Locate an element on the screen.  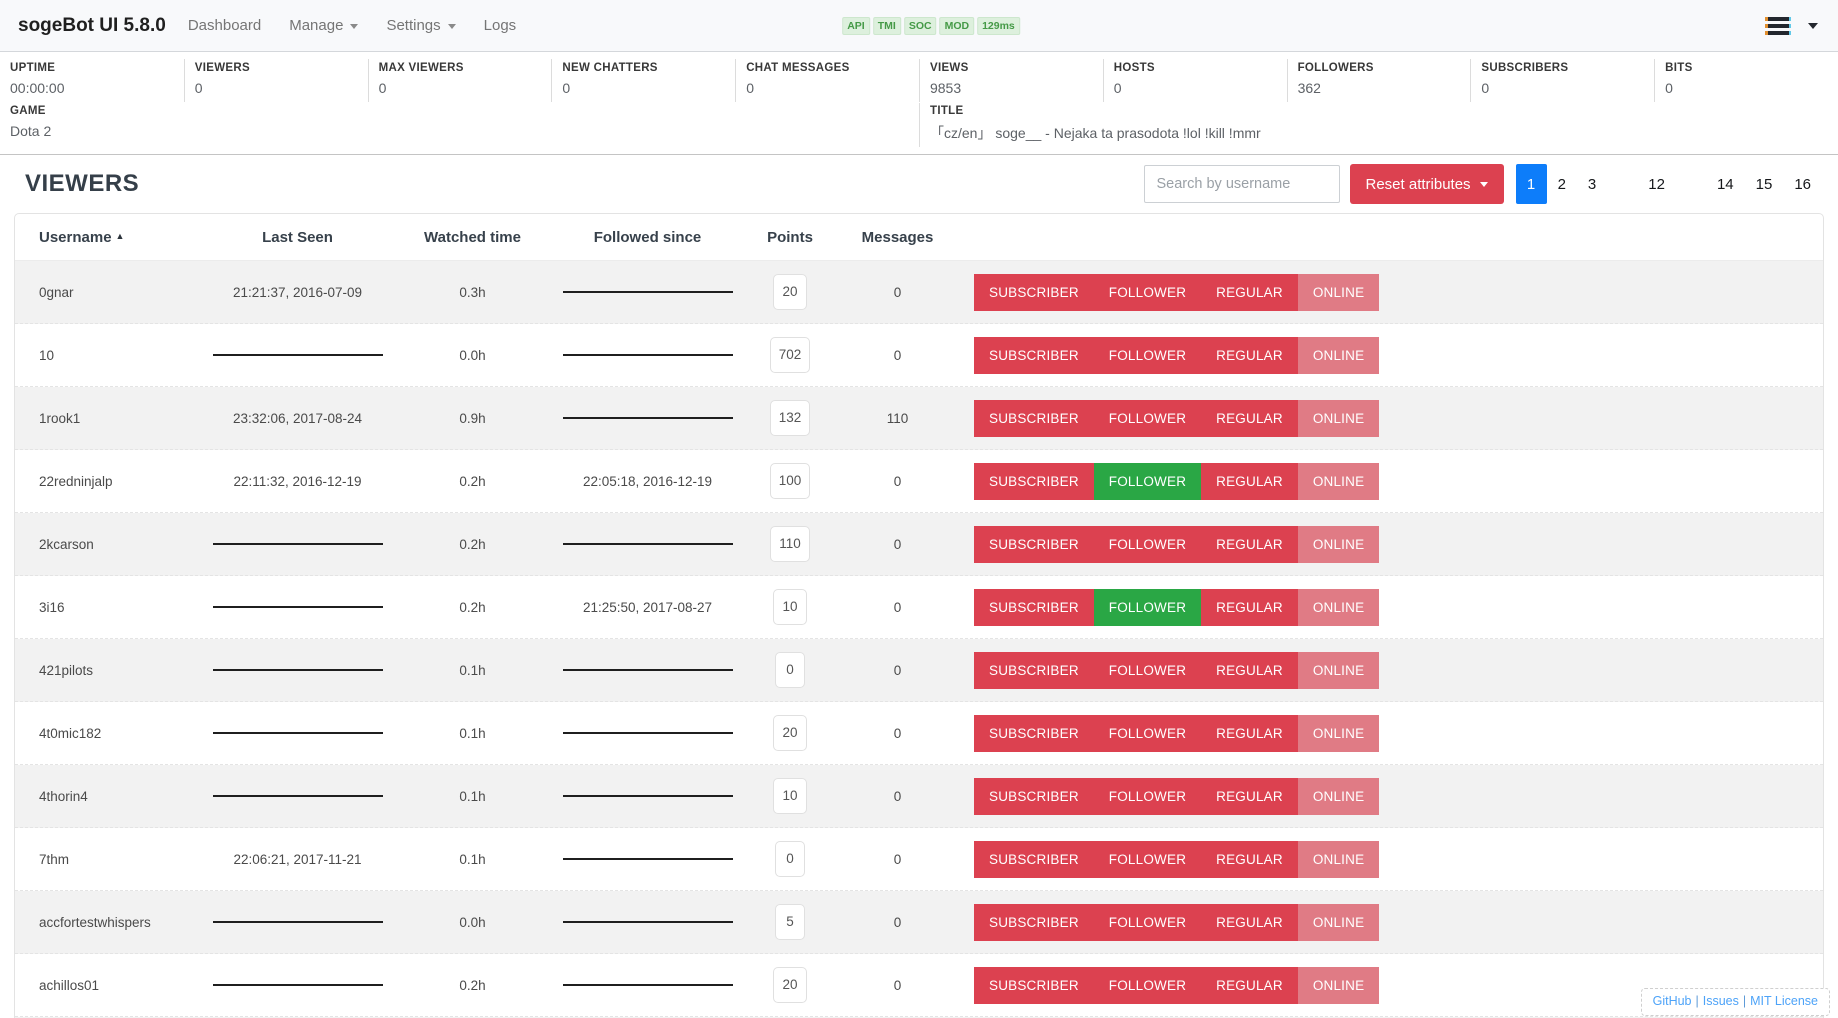
reset-attributes-button: Reset attributes is located at coordinates (1426, 184).